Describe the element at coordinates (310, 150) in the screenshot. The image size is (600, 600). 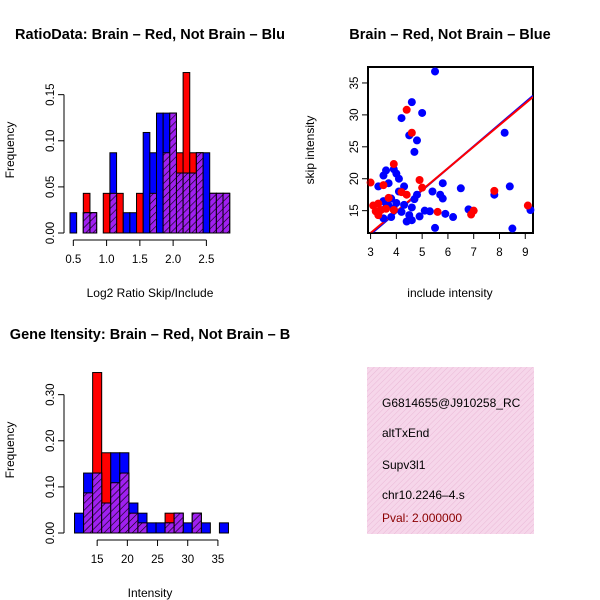
I see `scatter-ylabel: skip intensity` at that location.